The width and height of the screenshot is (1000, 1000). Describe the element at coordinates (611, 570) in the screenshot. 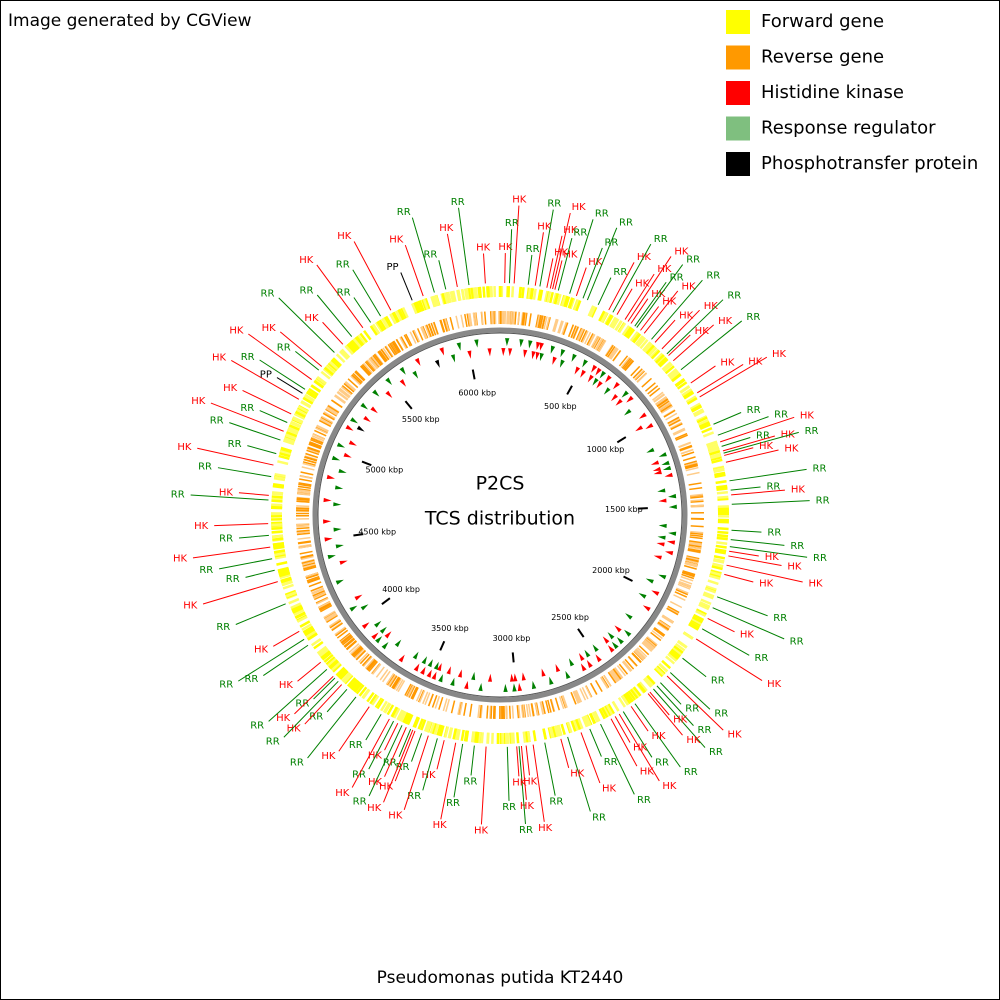

I see `ruler-label: 2000 kbp` at that location.